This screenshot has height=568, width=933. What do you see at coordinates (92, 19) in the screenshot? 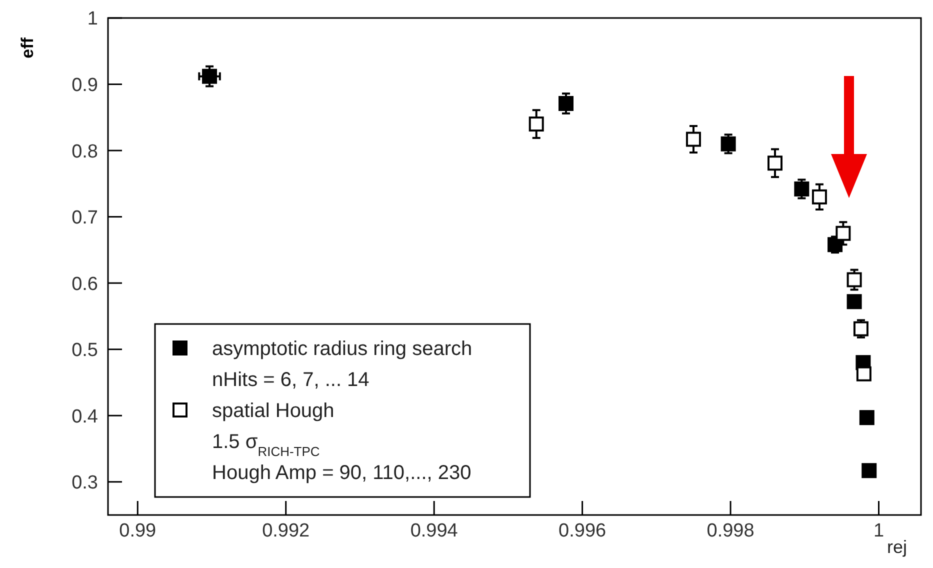
I see `y-tick-label: 1` at bounding box center [92, 19].